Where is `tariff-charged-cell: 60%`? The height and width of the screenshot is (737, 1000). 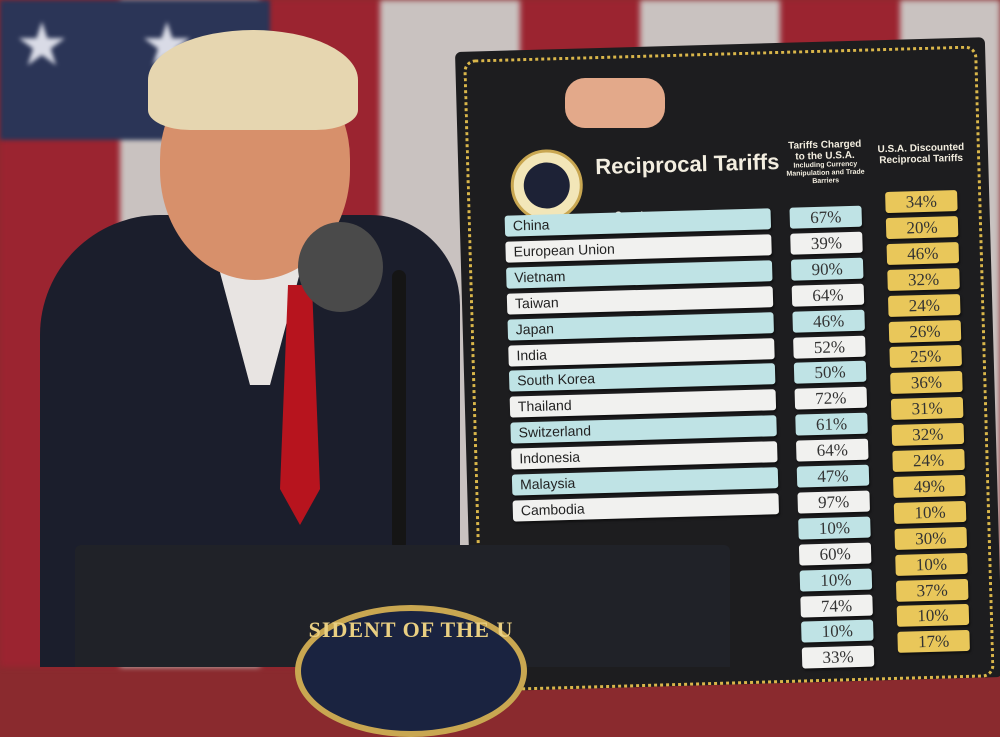
tariff-charged-cell: 60% is located at coordinates (835, 554).